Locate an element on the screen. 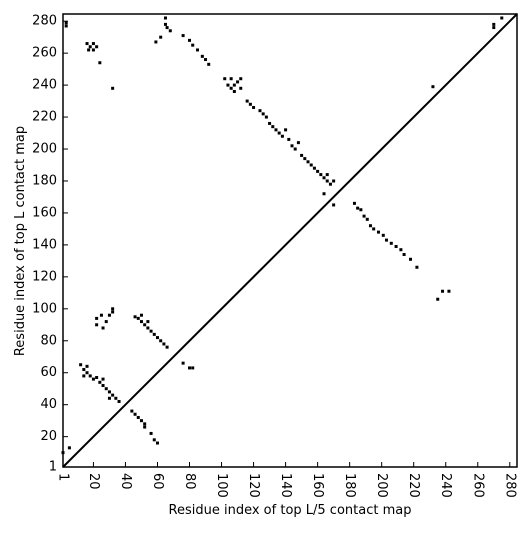  x-tick-label: 220 is located at coordinates (413, 485).